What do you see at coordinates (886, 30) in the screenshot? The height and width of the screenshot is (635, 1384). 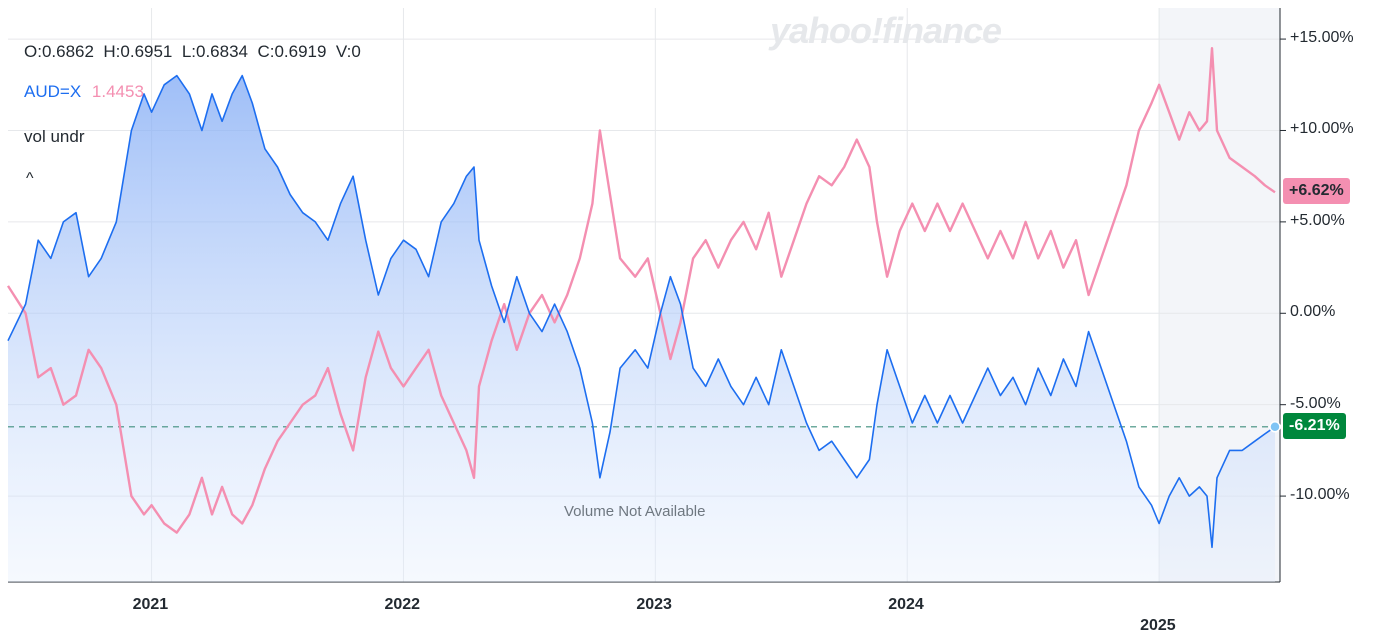 I see `yahoo-finance-watermark: yahoo!finance` at bounding box center [886, 30].